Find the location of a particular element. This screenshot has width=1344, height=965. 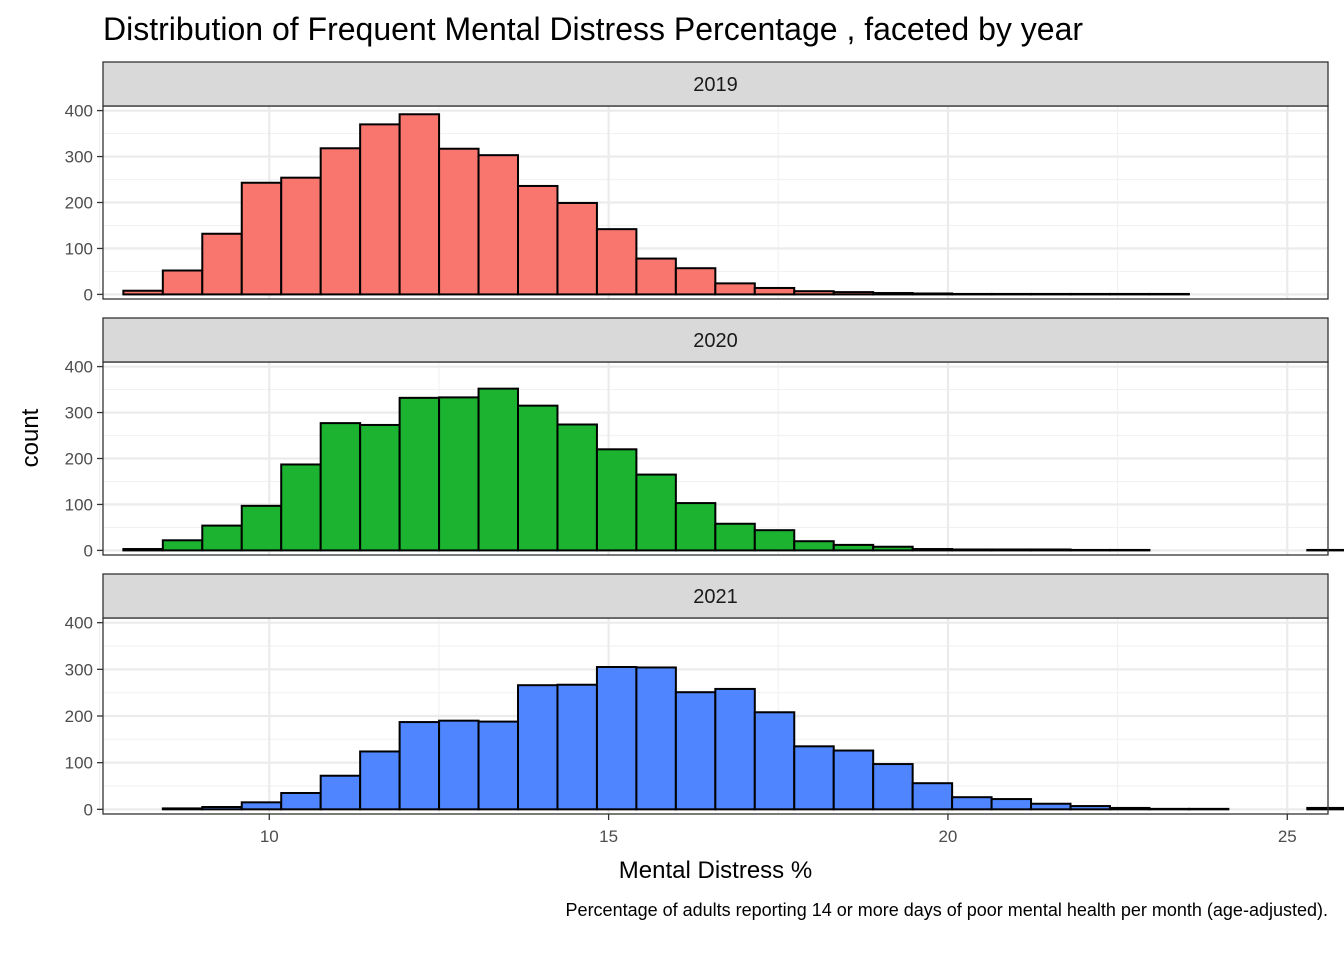

y-axis-title: count is located at coordinates (30, 437).